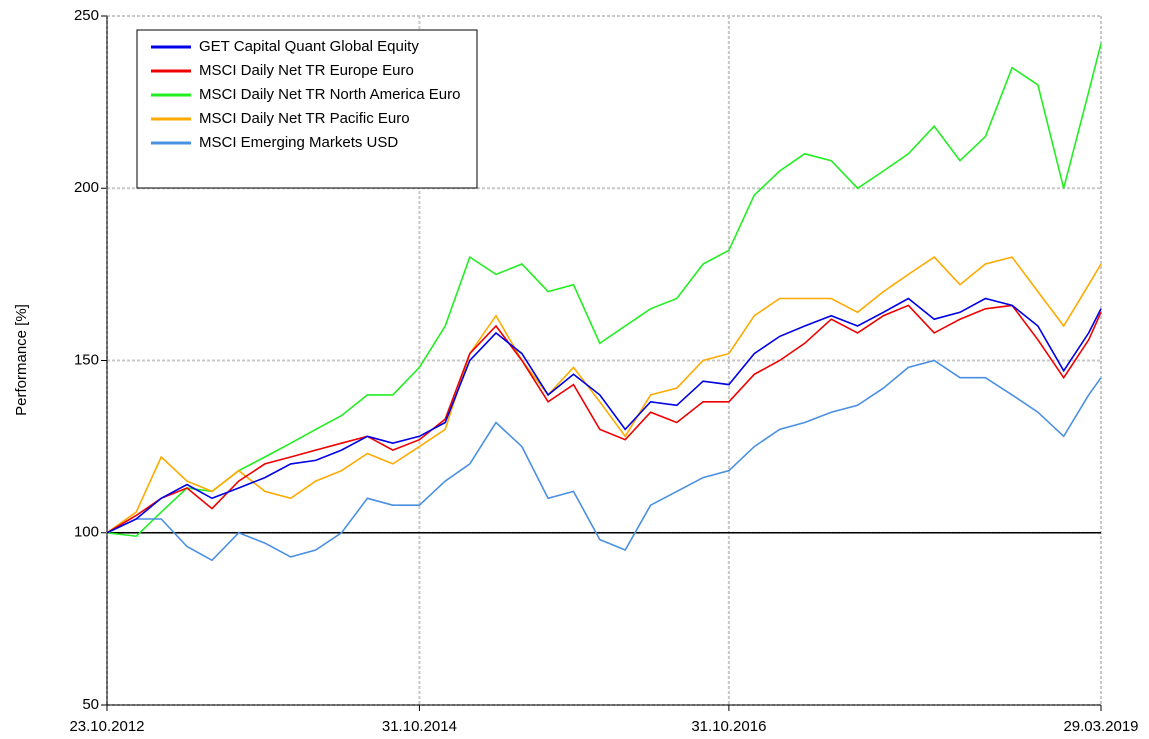 Image resolution: width=1149 pixels, height=739 pixels. What do you see at coordinates (86, 15) in the screenshot?
I see `y-tick-label: 250` at bounding box center [86, 15].